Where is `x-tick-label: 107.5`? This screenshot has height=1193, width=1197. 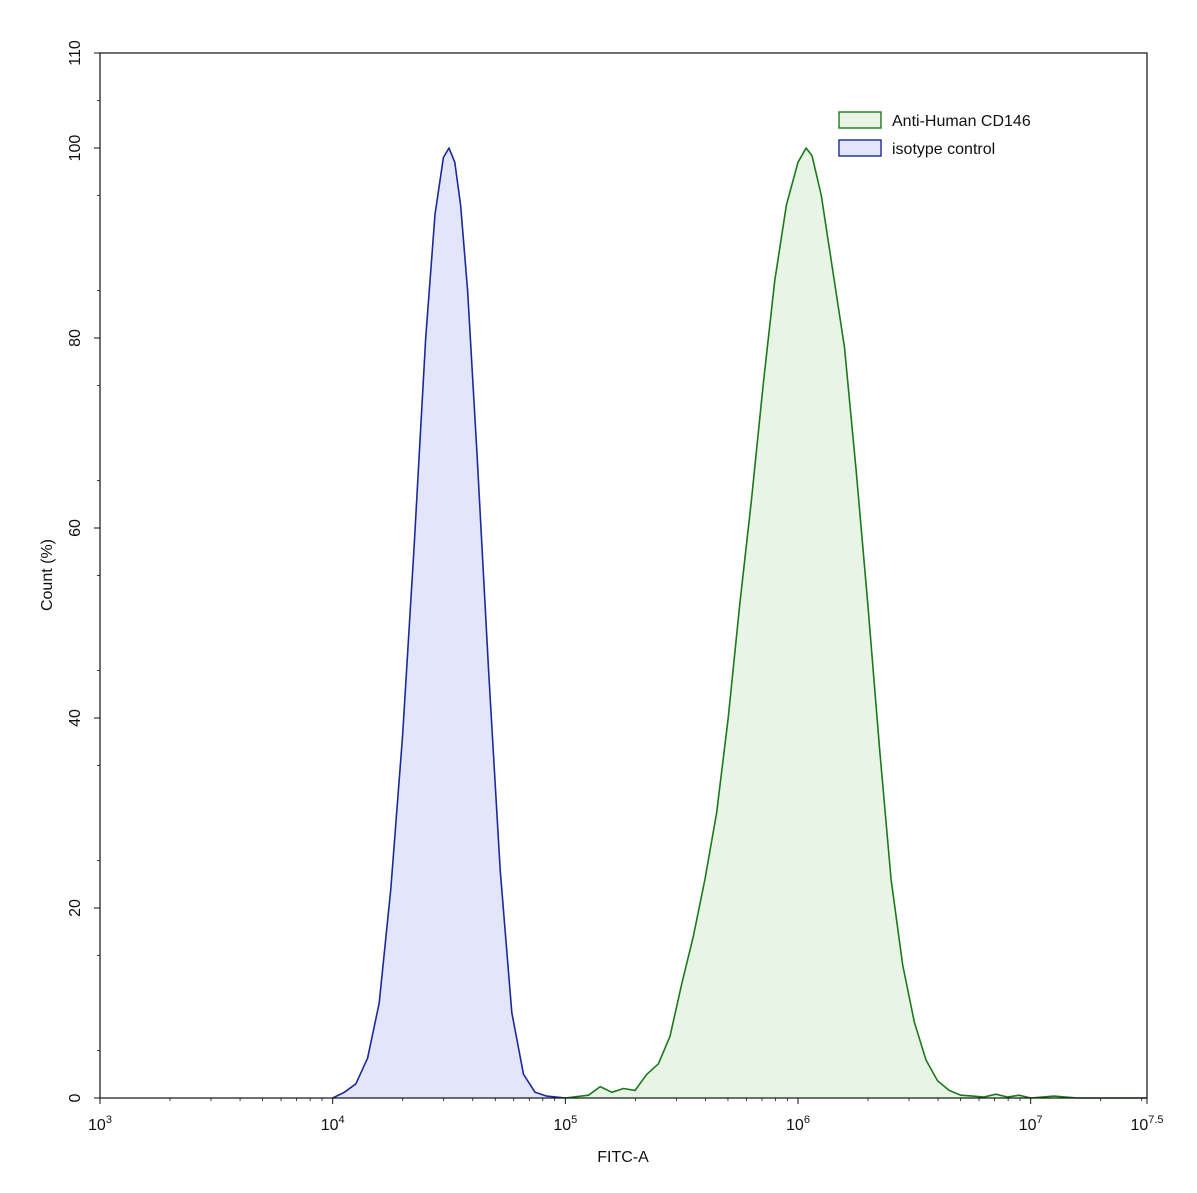 x-tick-label: 107.5 is located at coordinates (1146, 1124).